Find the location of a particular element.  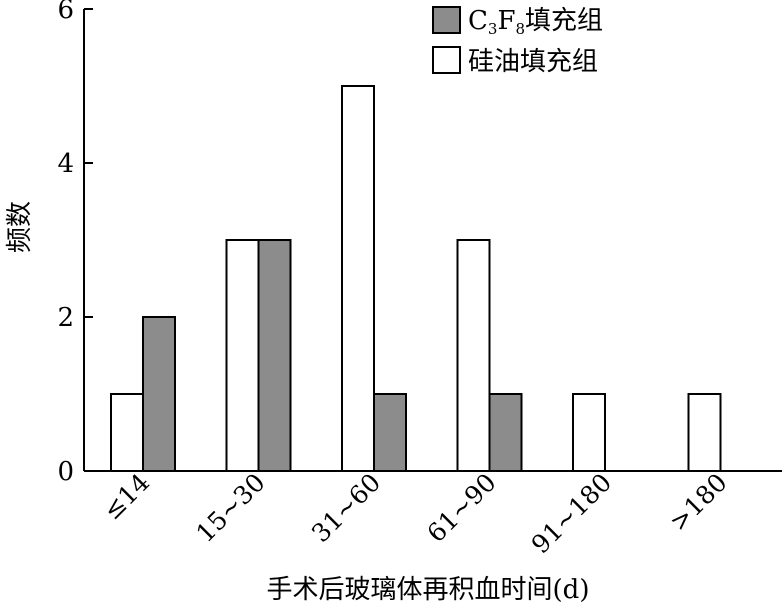

legend-swatch-c3f8 is located at coordinates (446, 20).